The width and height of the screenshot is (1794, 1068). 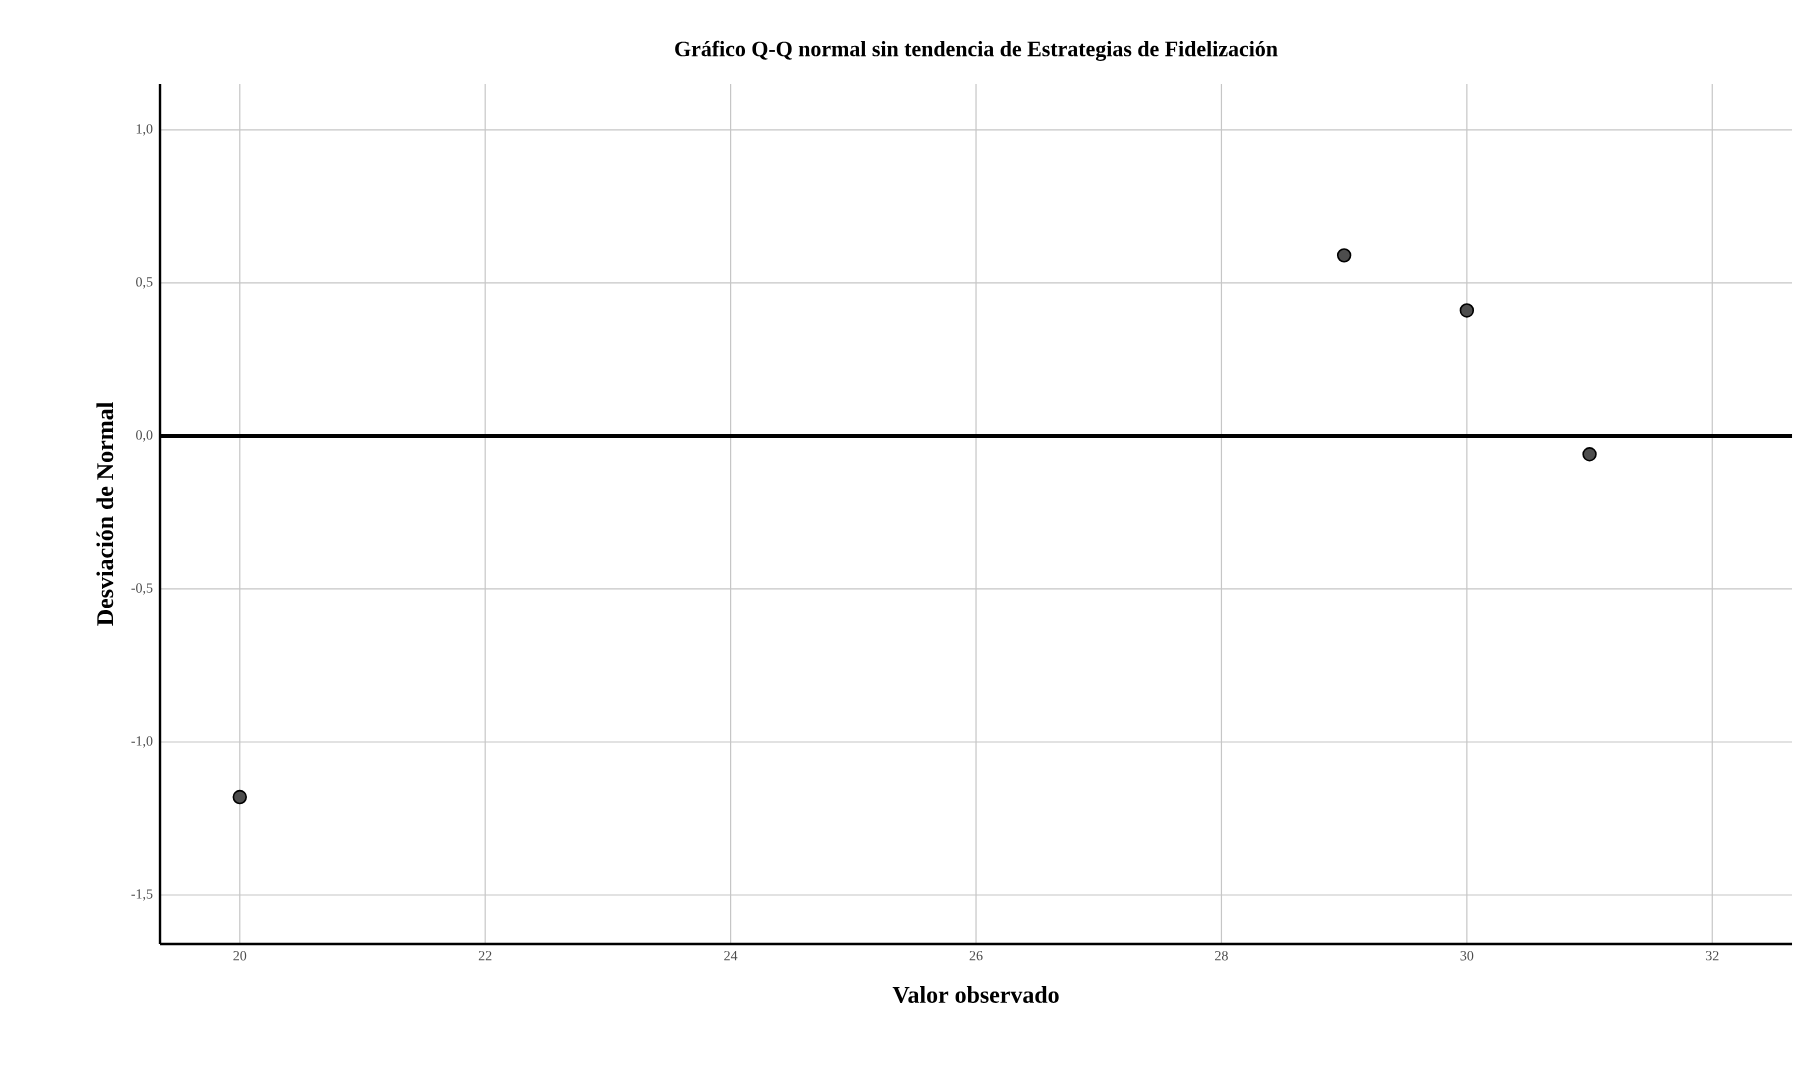 What do you see at coordinates (975, 995) in the screenshot?
I see `x-axis-title: Valor observado` at bounding box center [975, 995].